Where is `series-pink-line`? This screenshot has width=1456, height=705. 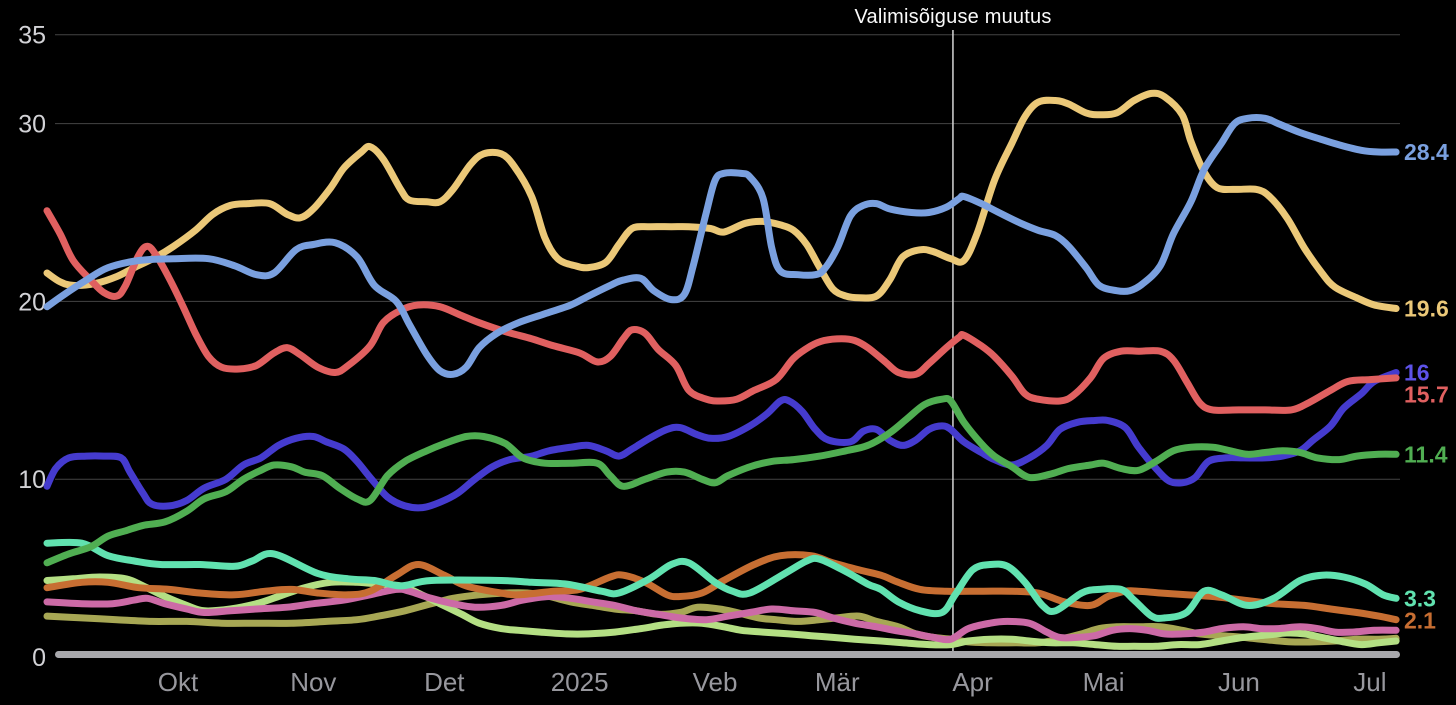
series-pink-line is located at coordinates (721, 614).